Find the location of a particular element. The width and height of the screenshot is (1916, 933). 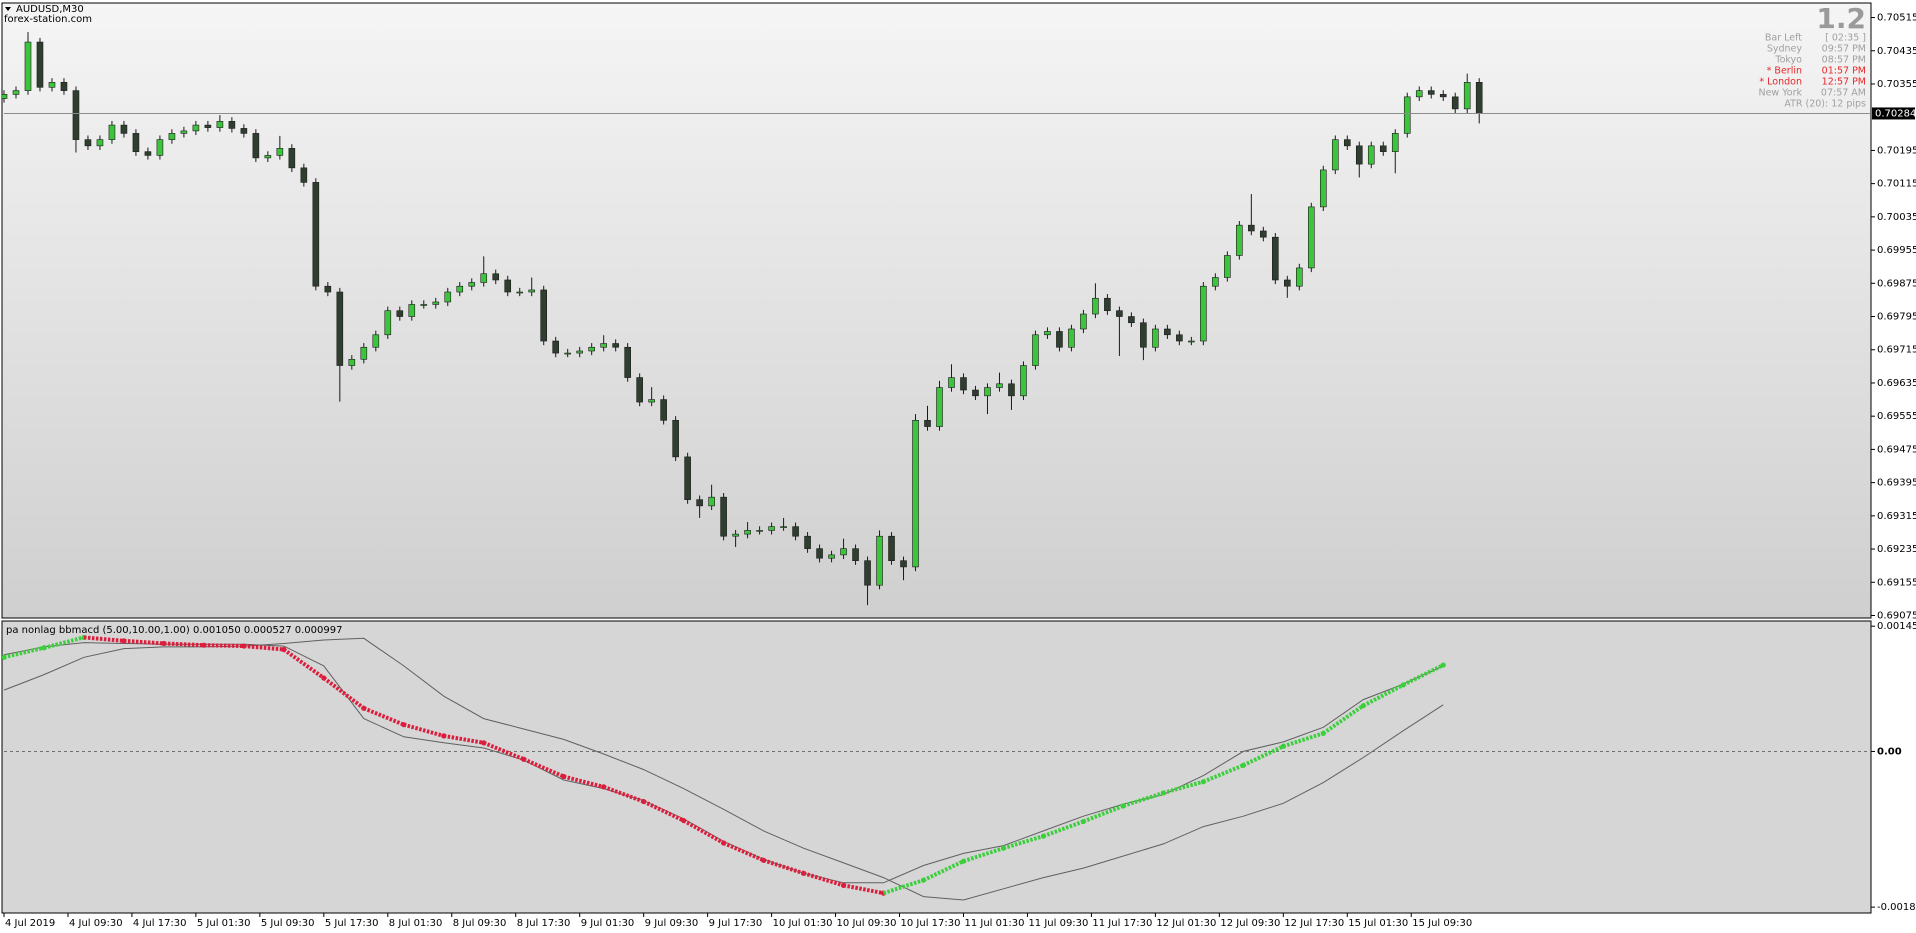

y-tick-label: 0.70115 is located at coordinates (1896, 184).